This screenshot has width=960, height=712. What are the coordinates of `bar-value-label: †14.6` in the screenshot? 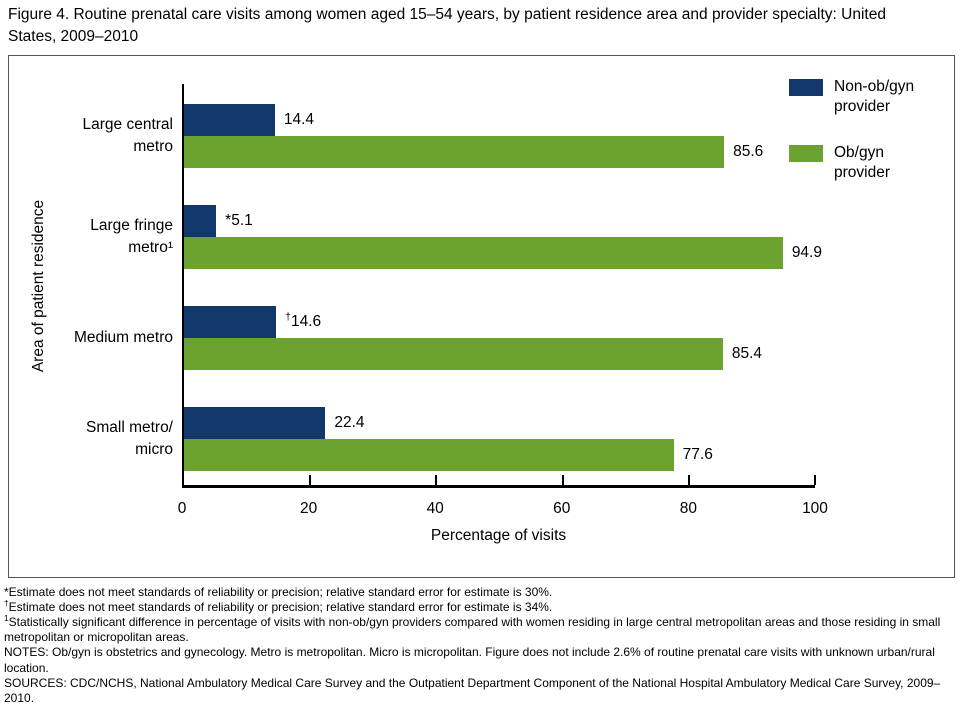 It's located at (303, 320).